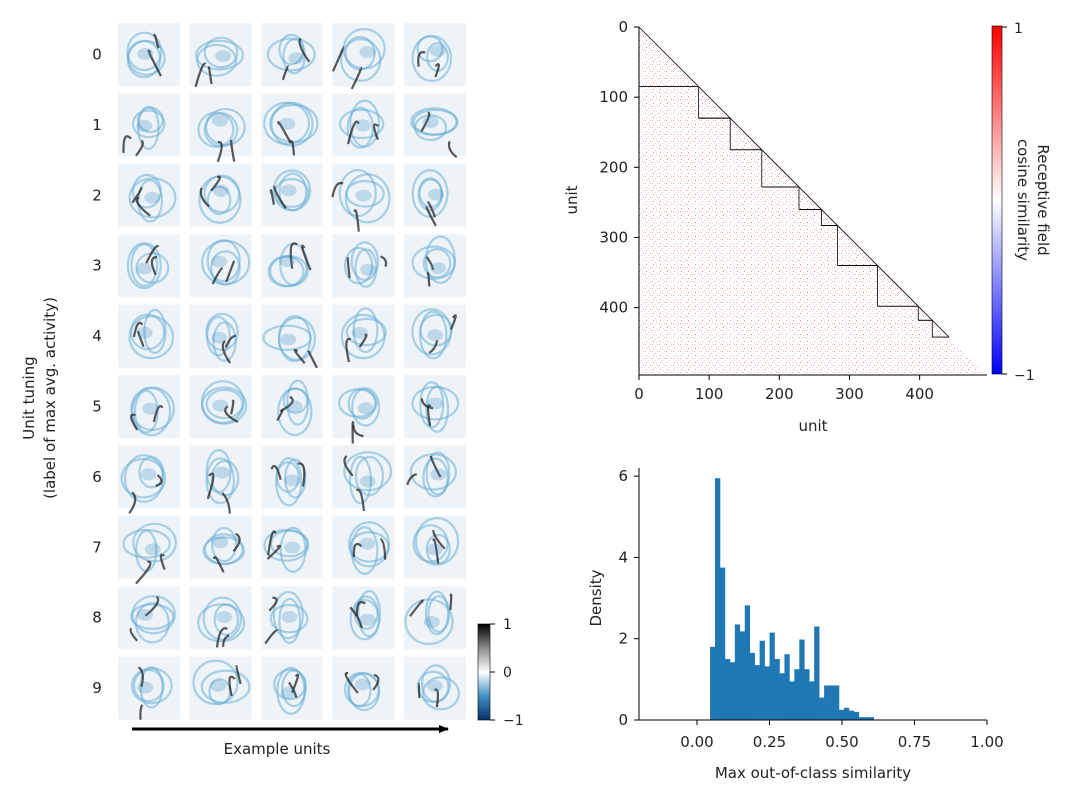  Describe the element at coordinates (849, 394) in the screenshot. I see `matrix-xtick-label: 300` at that location.